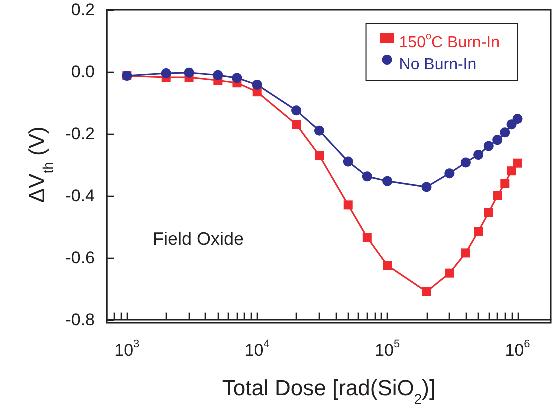 The image size is (553, 411). What do you see at coordinates (198, 239) in the screenshot?
I see `annotation: Field Oxide` at bounding box center [198, 239].